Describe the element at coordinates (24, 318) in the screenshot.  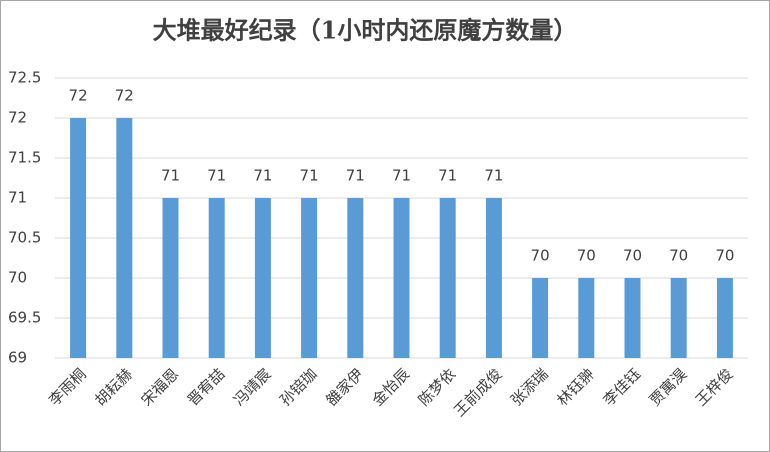
I see `y-tick-label: 69.5` at that location.